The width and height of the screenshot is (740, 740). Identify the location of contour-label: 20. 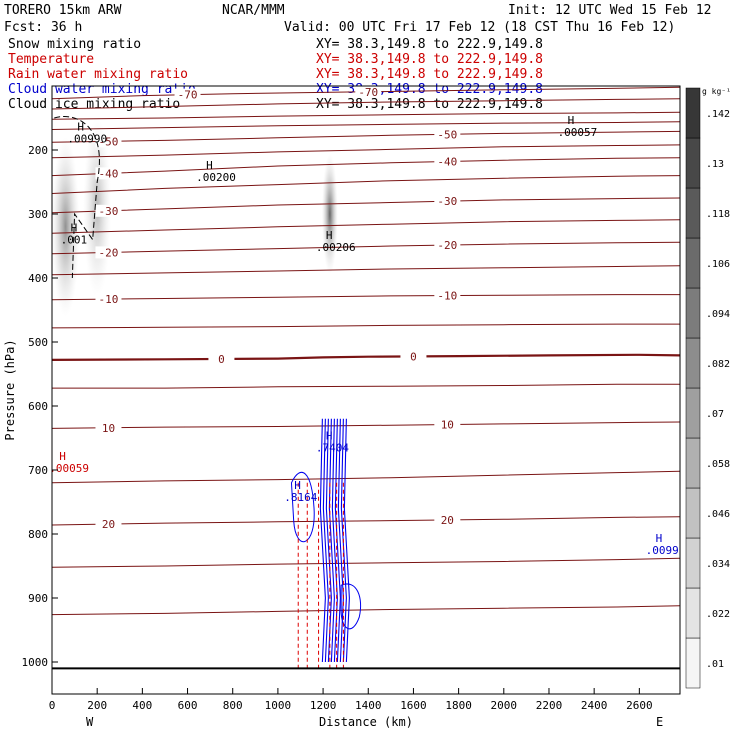
(447, 520).